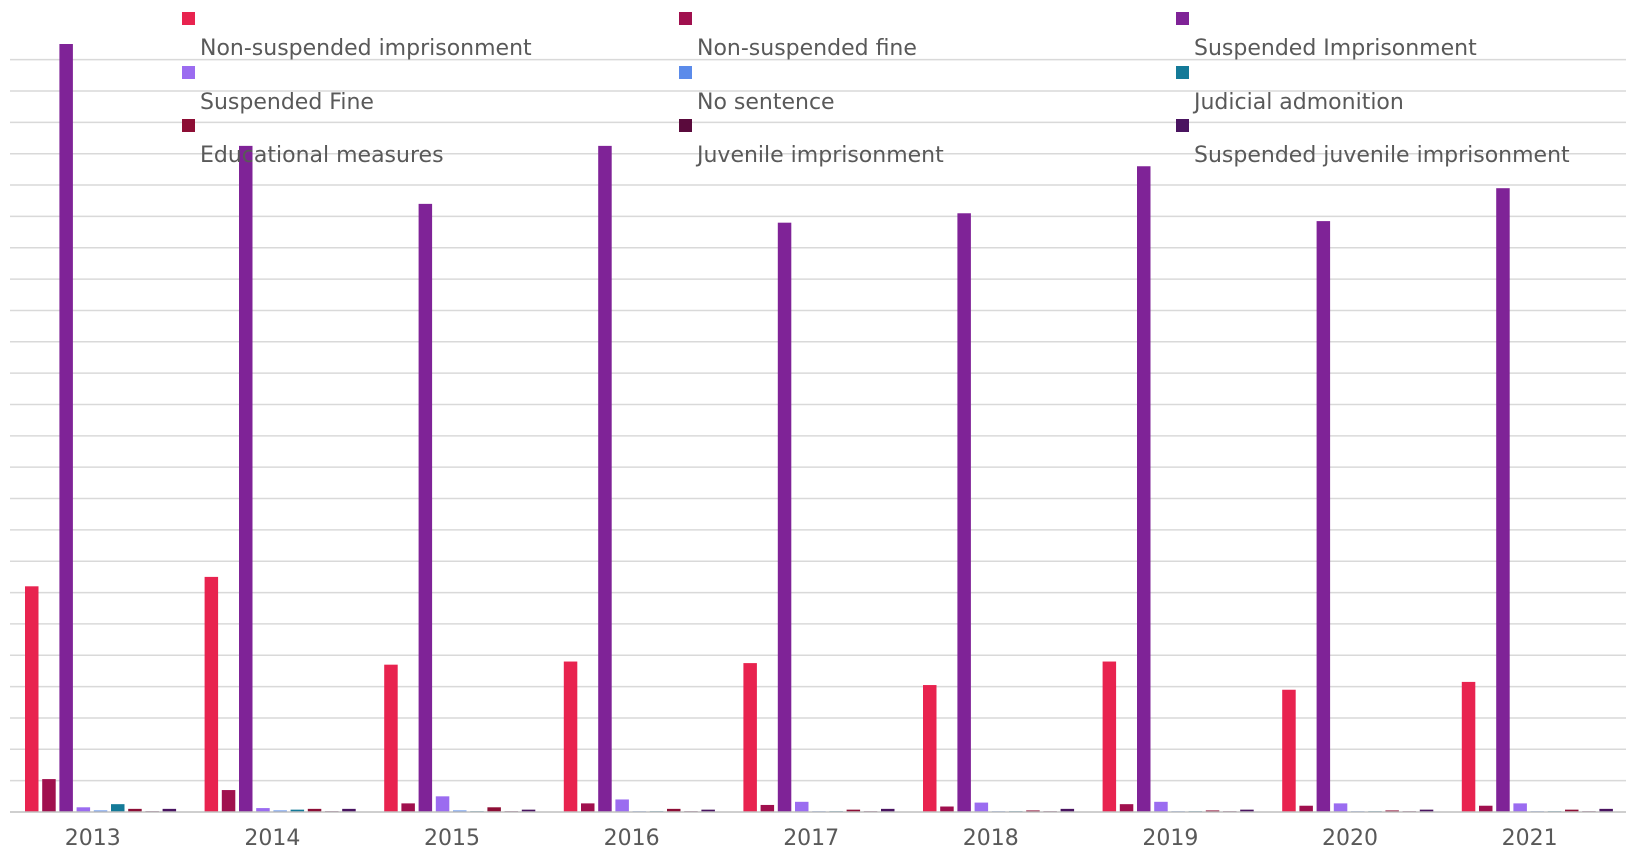 The height and width of the screenshot is (853, 1626). What do you see at coordinates (1572, 810) in the screenshot?
I see `bar-2021-educational-measures` at bounding box center [1572, 810].